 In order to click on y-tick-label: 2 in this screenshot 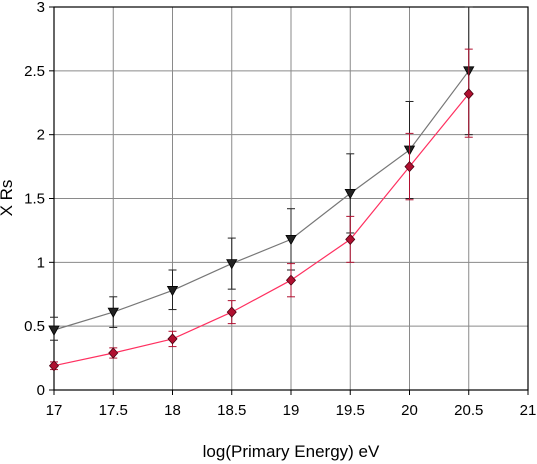, I will do `click(41, 135)`.